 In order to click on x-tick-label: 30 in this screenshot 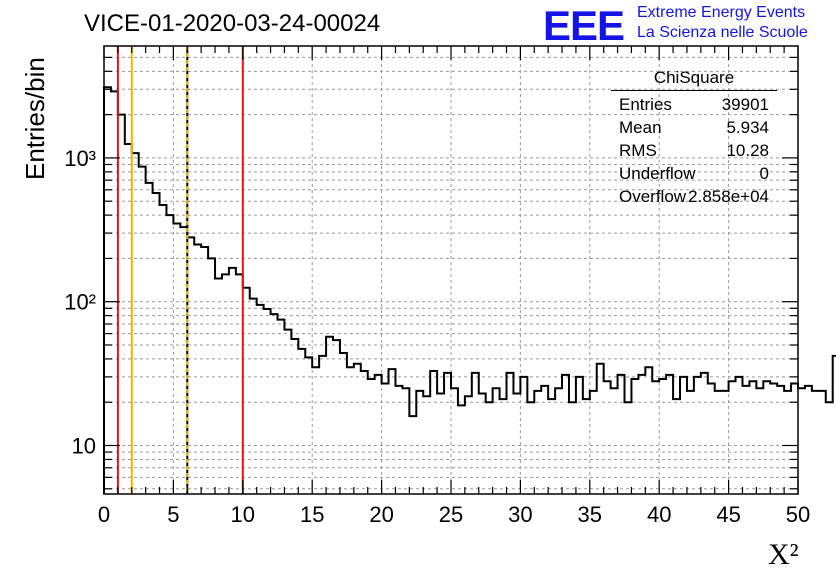, I will do `click(520, 514)`.